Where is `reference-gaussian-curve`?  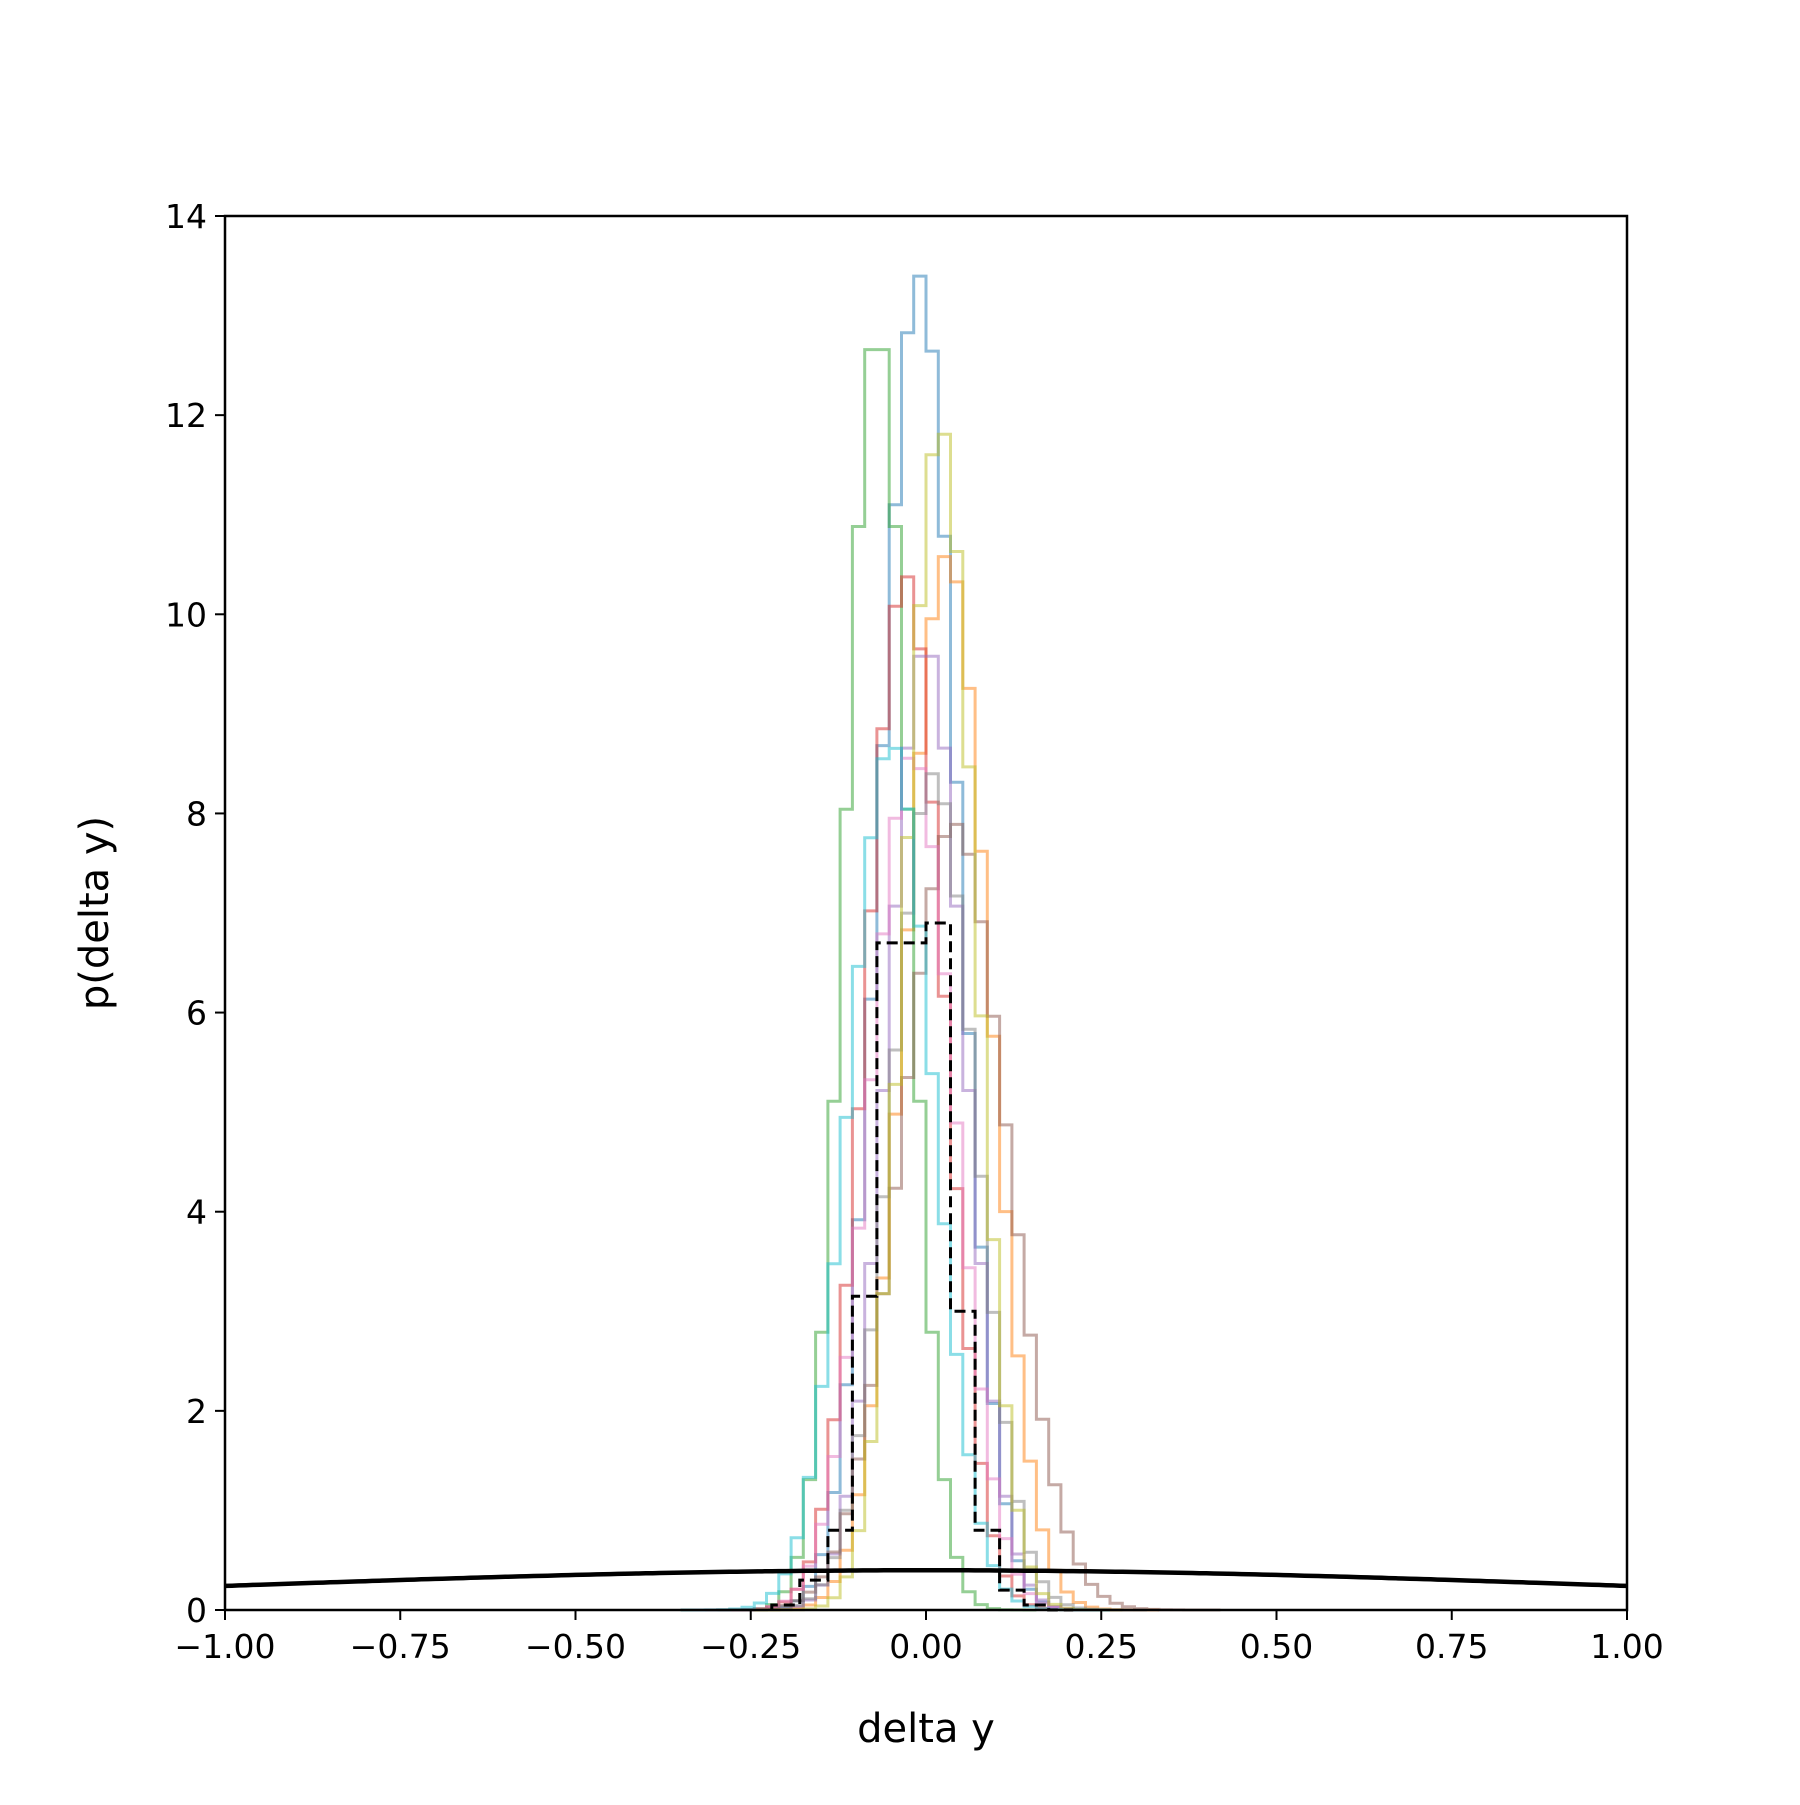 reference-gaussian-curve is located at coordinates (926, 1578).